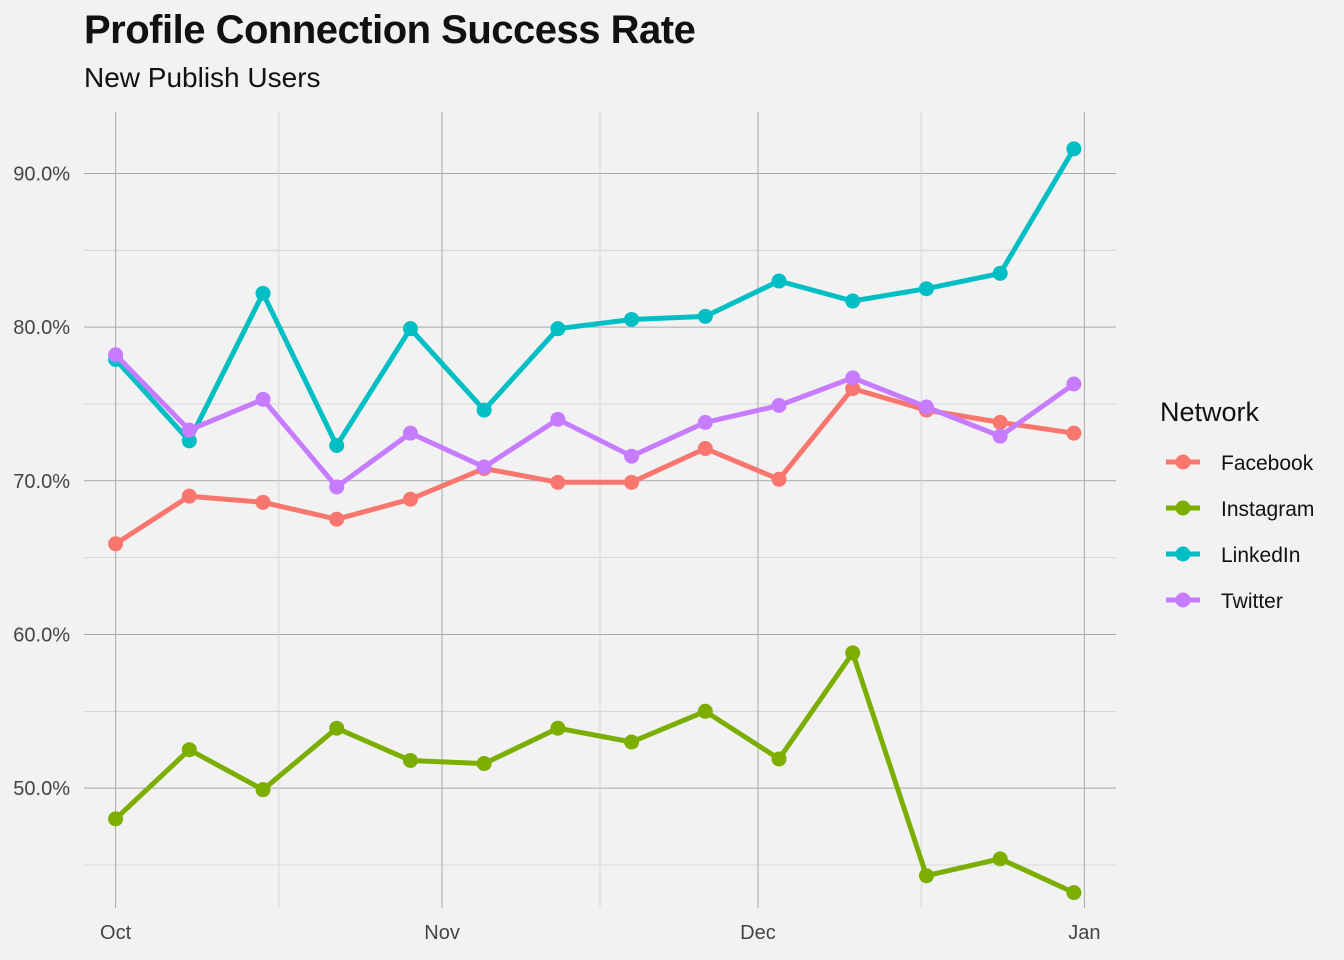  What do you see at coordinates (41, 635) in the screenshot?
I see `y-tick-label: 60.0%` at bounding box center [41, 635].